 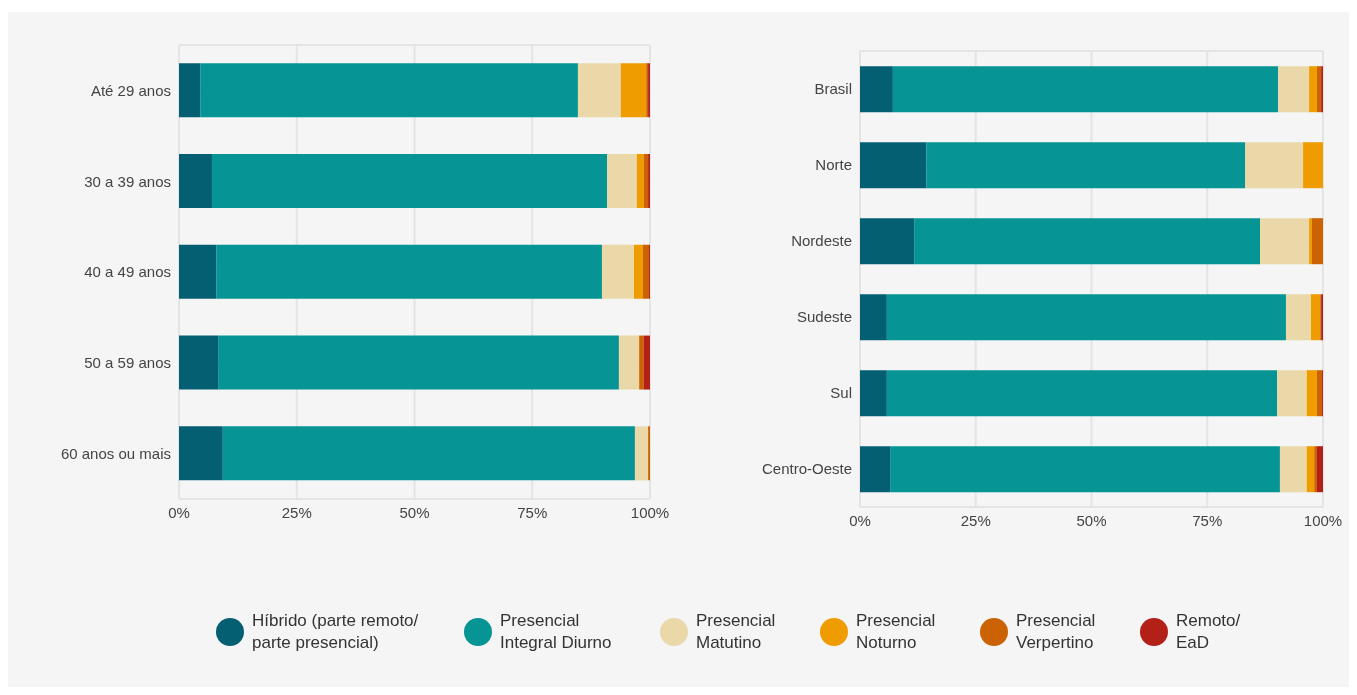 I want to click on y-tick-label: 60 anos ou mais, so click(x=115, y=453).